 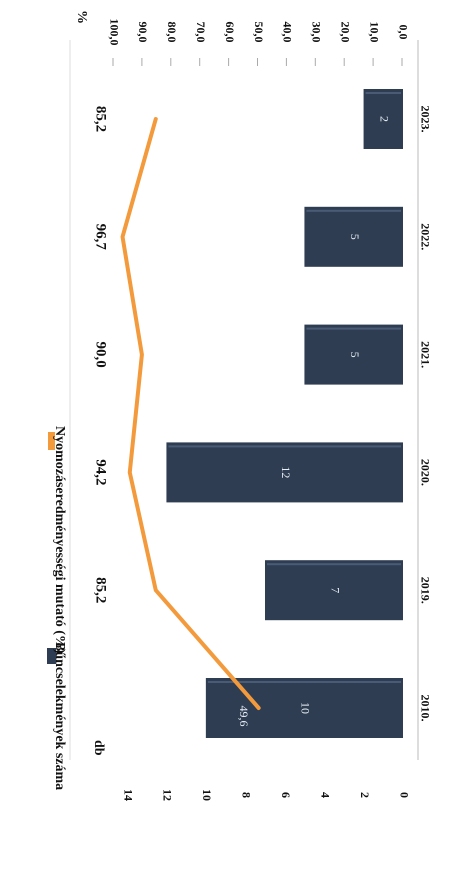 I want to click on line-value-label: 94,2, so click(x=101, y=472).